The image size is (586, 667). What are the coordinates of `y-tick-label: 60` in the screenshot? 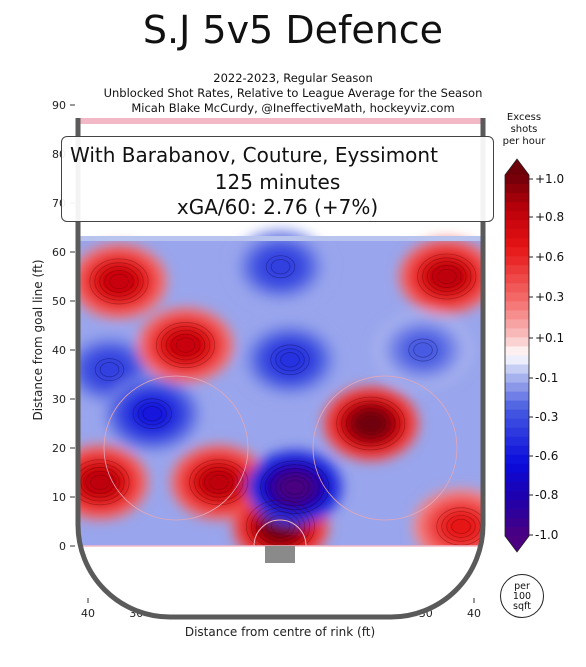 It's located at (59, 252).